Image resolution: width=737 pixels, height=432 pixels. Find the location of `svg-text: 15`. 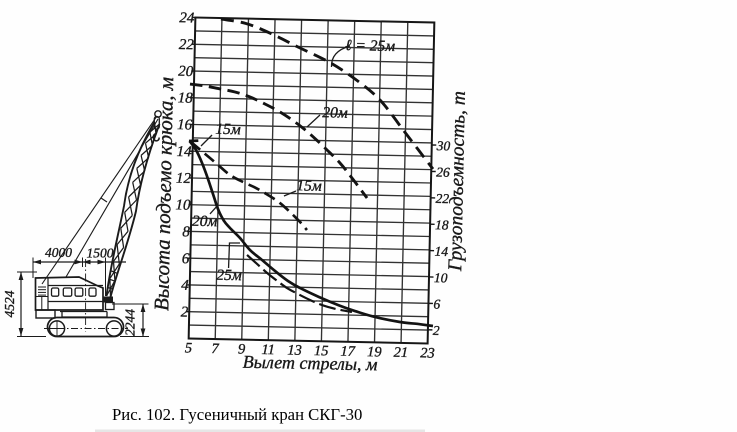

svg-text: 15 is located at coordinates (321, 351).